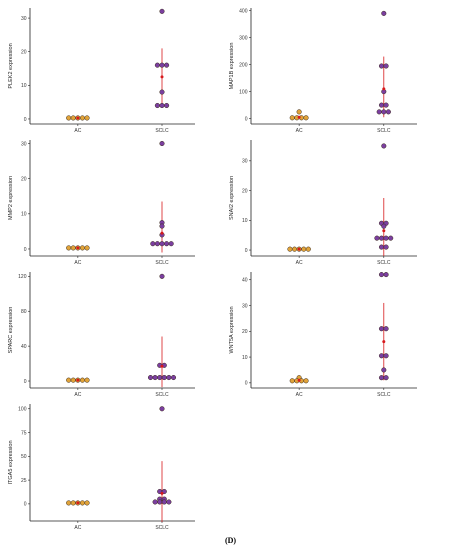 This screenshot has width=461, height=550. What do you see at coordinates (24, 457) in the screenshot?
I see `y-tick-label: 50` at bounding box center [24, 457].